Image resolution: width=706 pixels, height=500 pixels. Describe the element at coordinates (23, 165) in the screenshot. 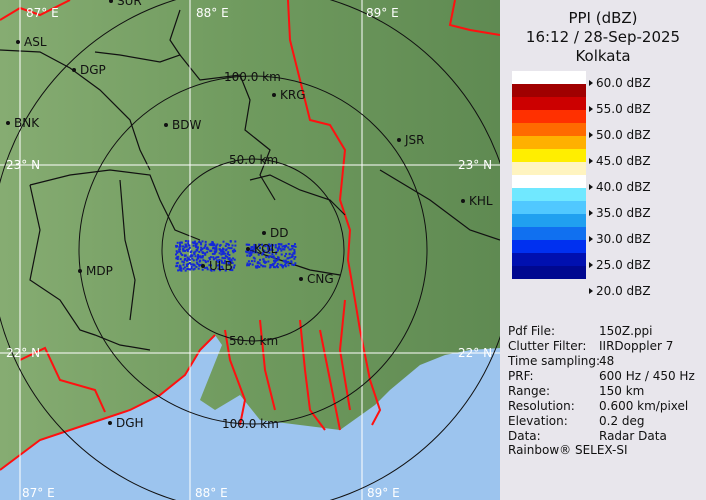

I see `lat-label-23-left: 23° N` at that location.